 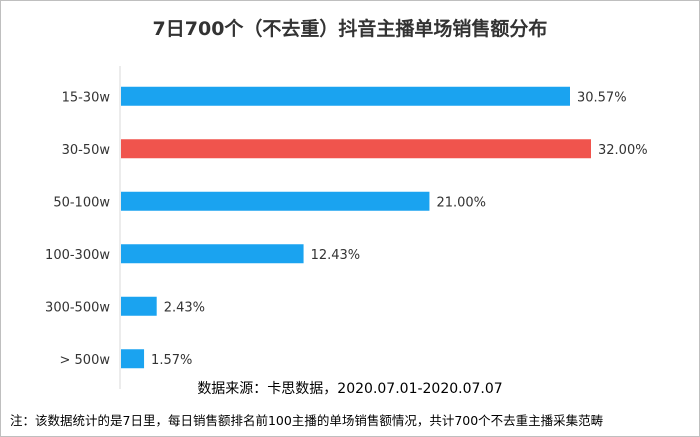 I want to click on bar-data-label: 30.57%, so click(x=602, y=97).